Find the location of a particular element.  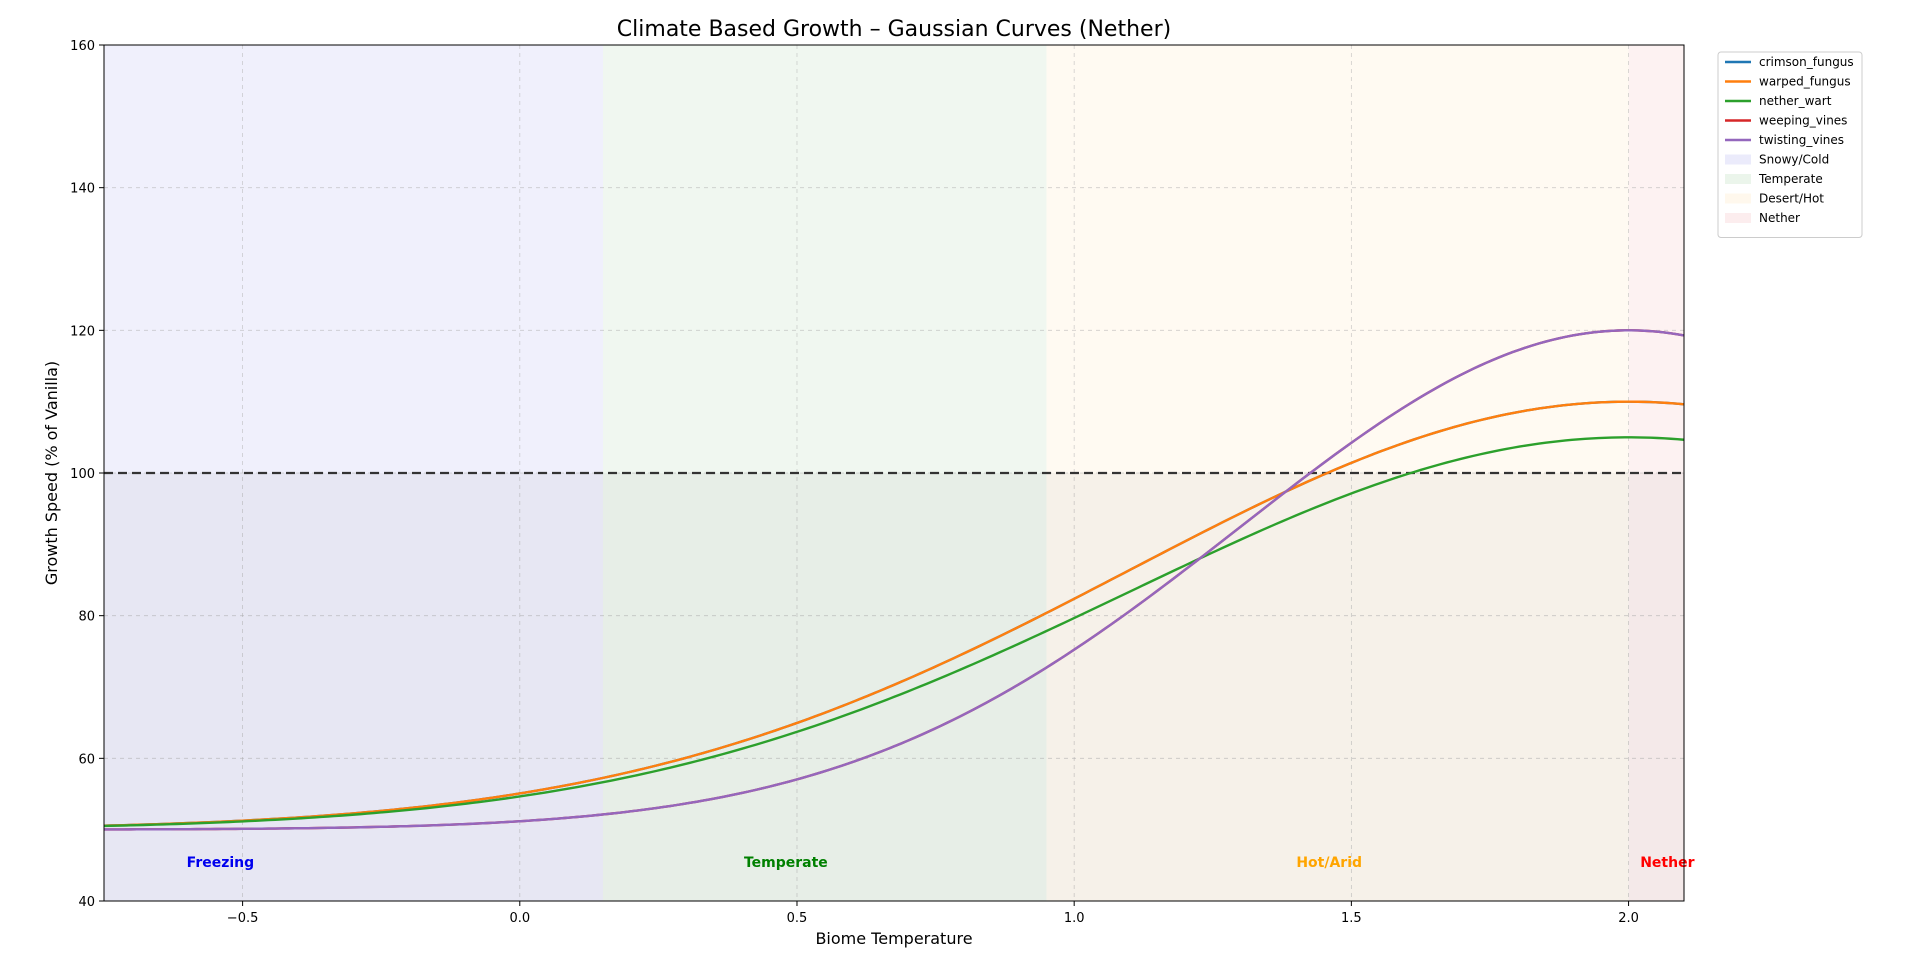

x-tick-label: 1.0 is located at coordinates (1074, 918).